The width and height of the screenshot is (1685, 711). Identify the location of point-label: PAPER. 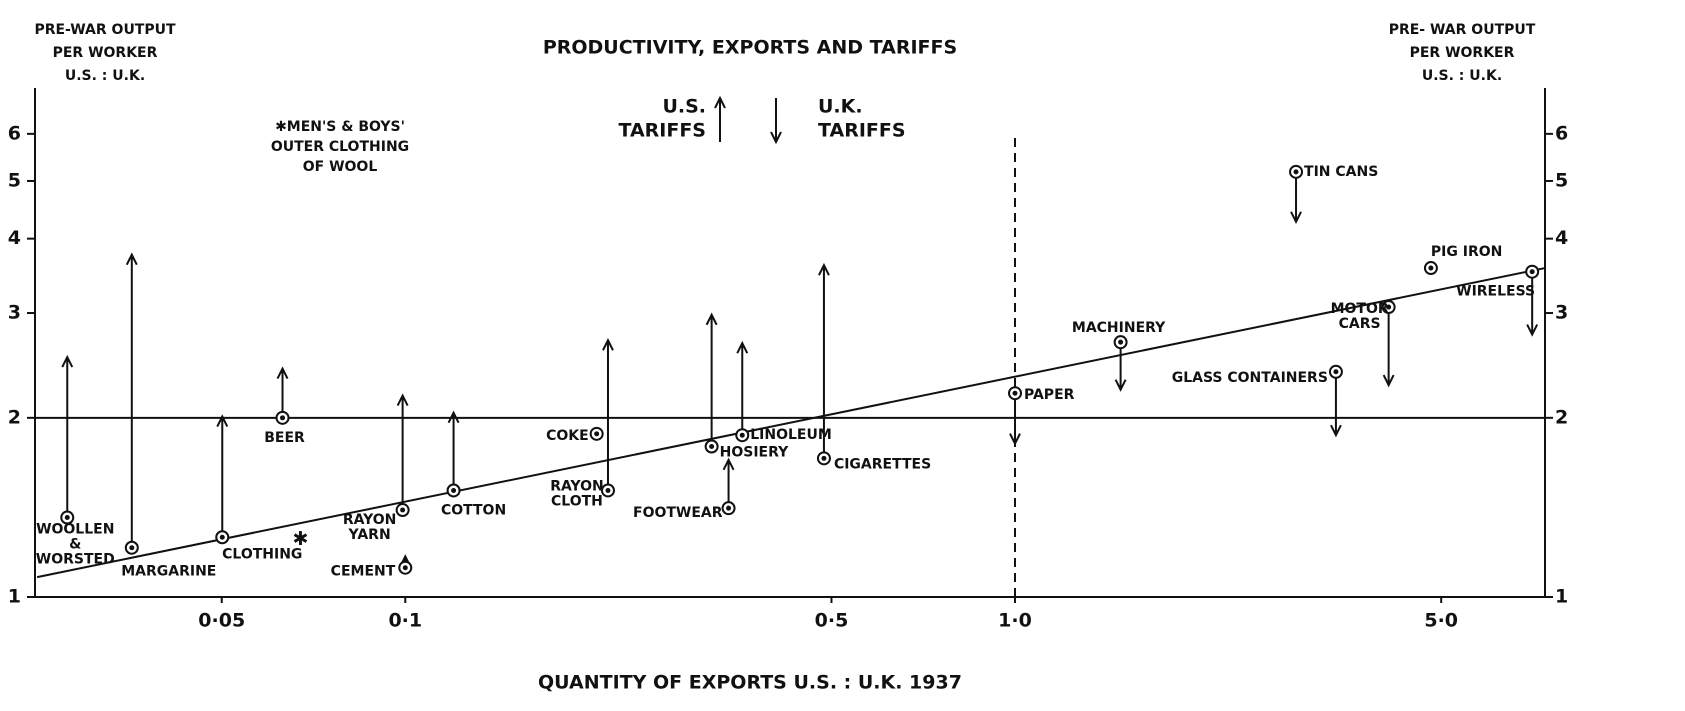
(1049, 395).